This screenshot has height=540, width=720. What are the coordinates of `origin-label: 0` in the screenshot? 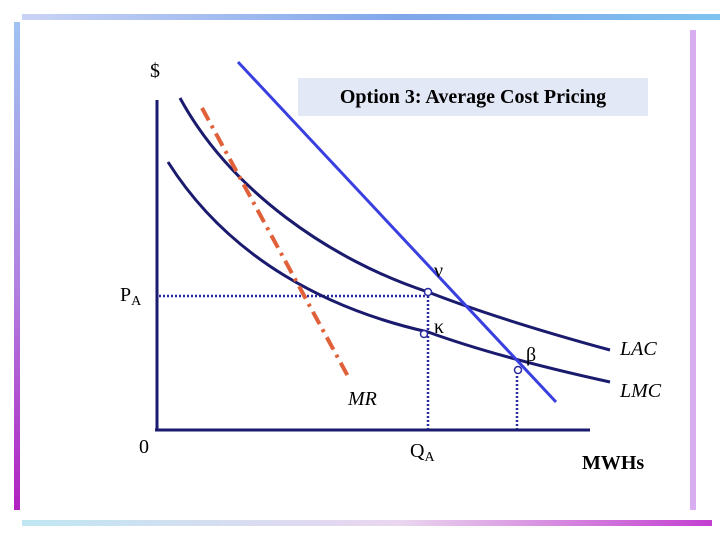 It's located at (144, 447).